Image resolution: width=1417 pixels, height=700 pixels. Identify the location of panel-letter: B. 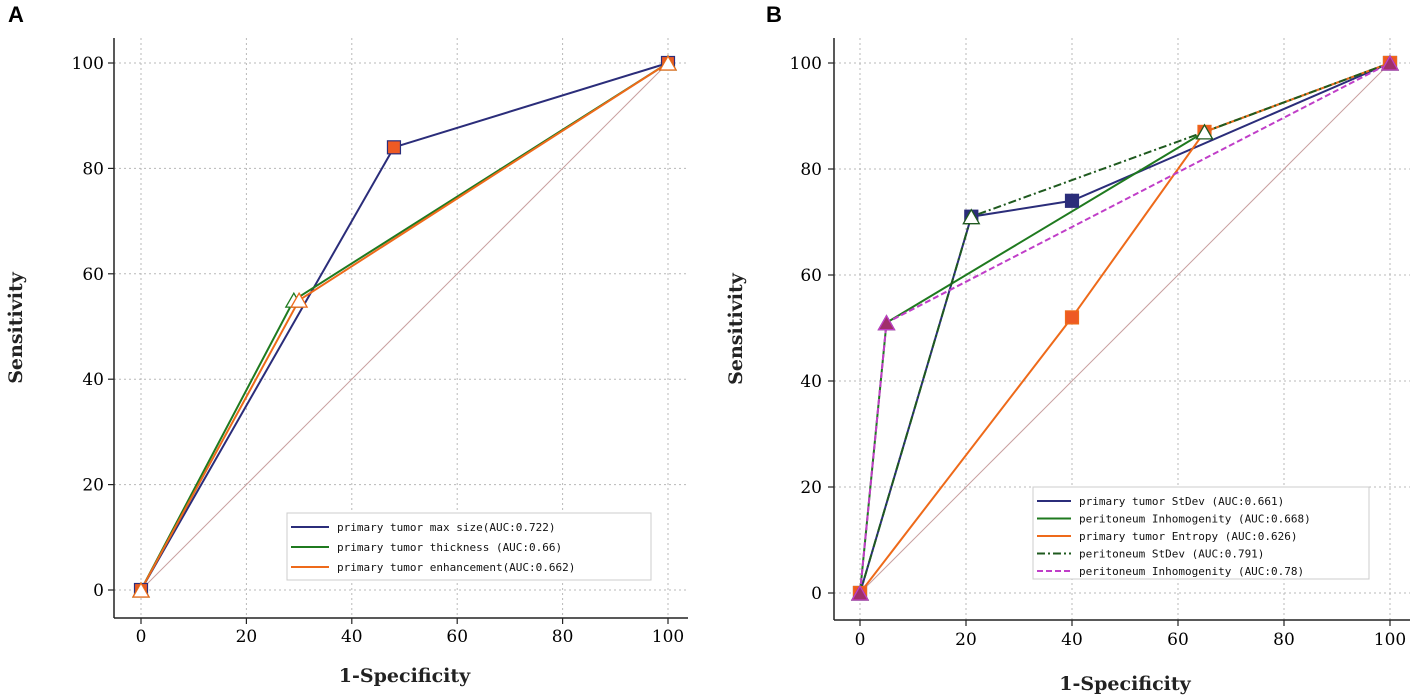
(774, 14).